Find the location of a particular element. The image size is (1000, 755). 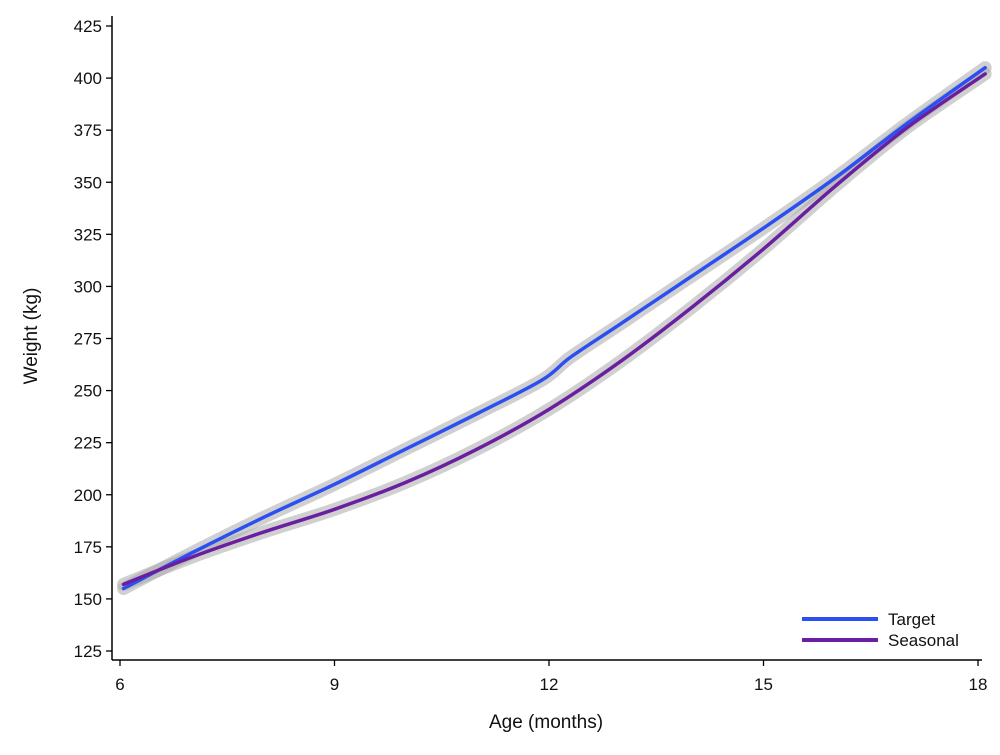

x-tick-label: 6 is located at coordinates (119, 684).